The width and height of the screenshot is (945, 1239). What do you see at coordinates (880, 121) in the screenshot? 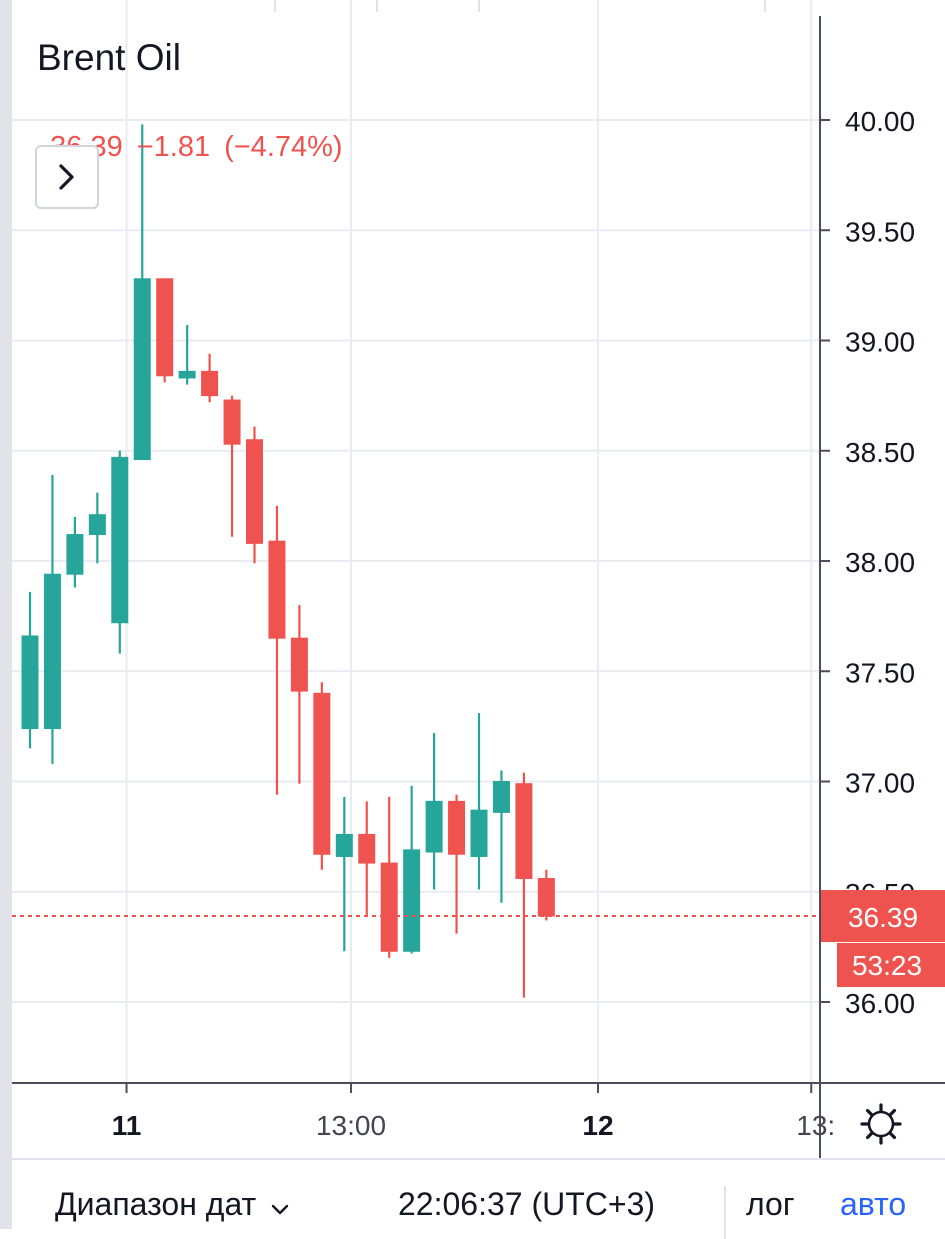
I see `y-tick-label: 40.00` at bounding box center [880, 121].